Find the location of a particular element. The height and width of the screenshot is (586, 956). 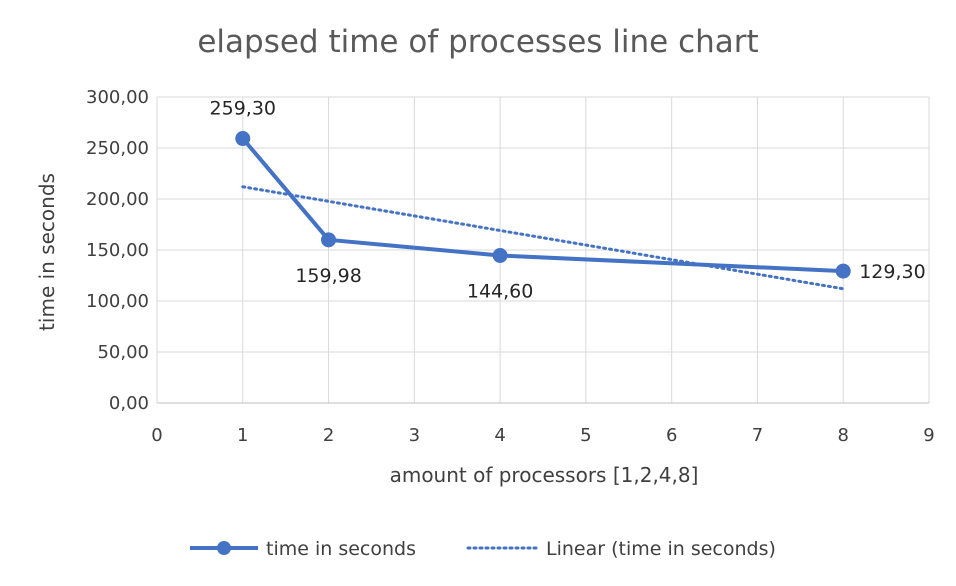

x-axis-title: amount of processors [1,2,4,8] is located at coordinates (544, 475).